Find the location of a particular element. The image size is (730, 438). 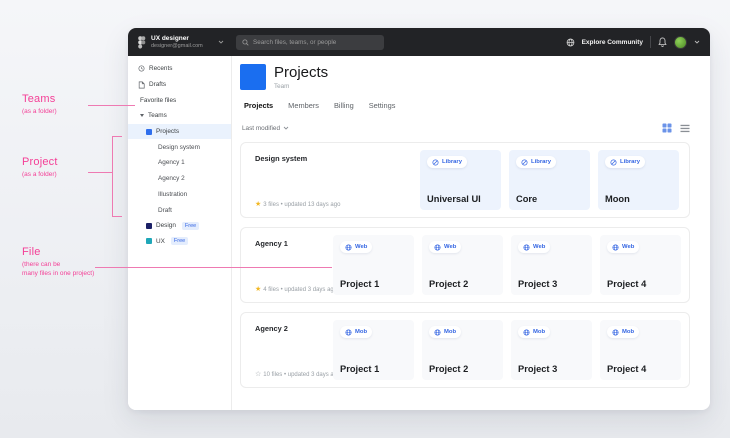

library-icon is located at coordinates (524, 162).